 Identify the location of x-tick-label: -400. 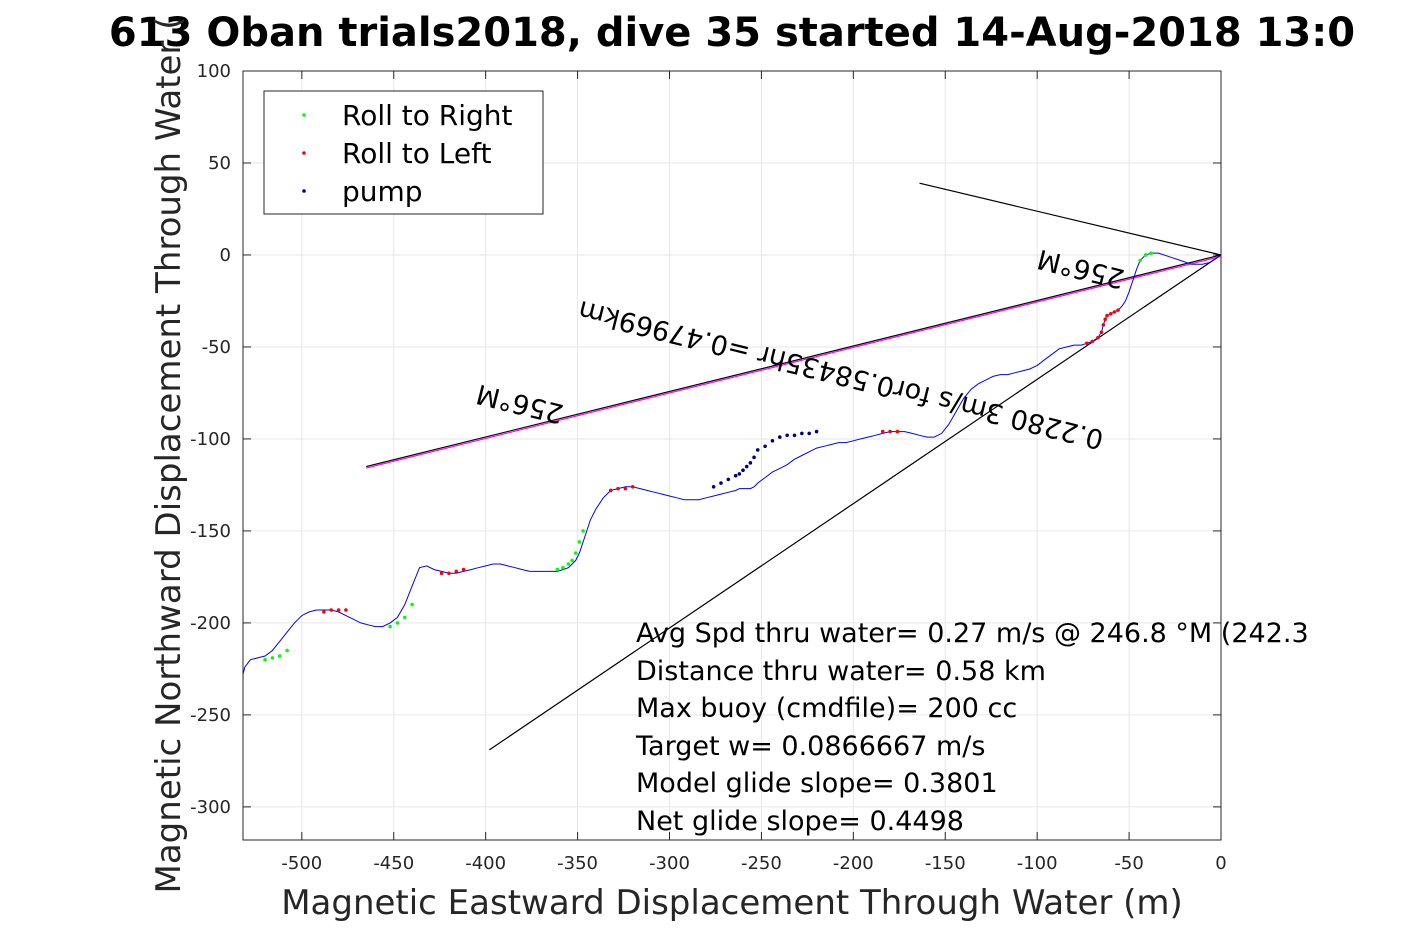
(485, 863).